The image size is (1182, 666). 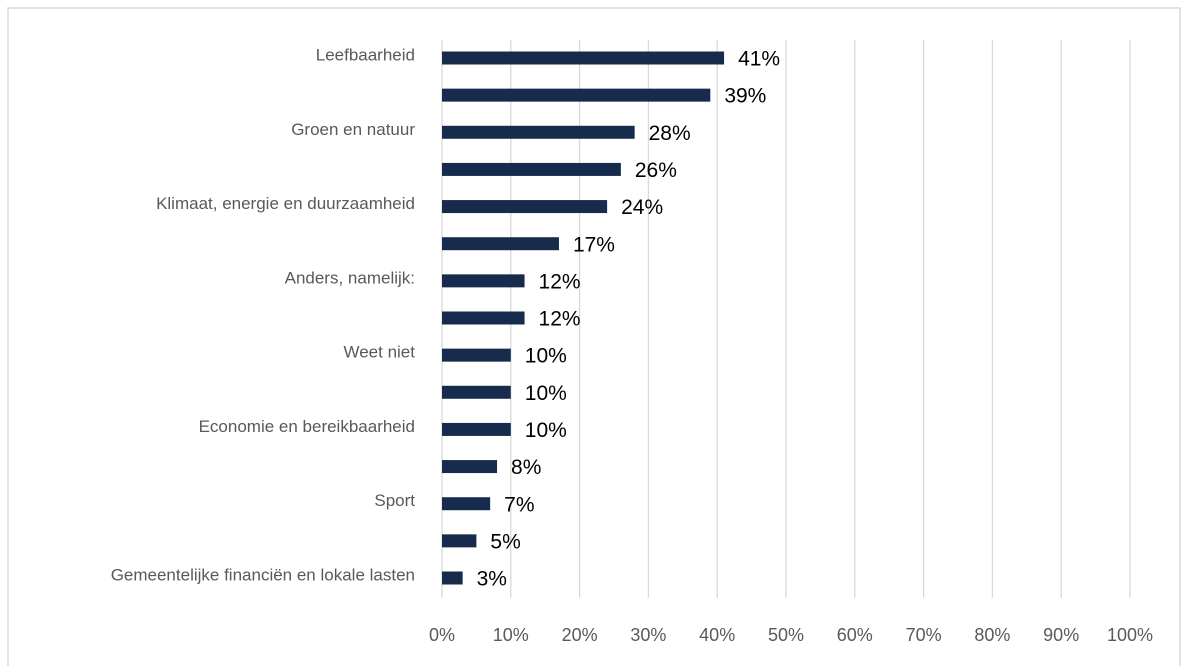 What do you see at coordinates (648, 635) in the screenshot?
I see `x-tick-label: 30%` at bounding box center [648, 635].